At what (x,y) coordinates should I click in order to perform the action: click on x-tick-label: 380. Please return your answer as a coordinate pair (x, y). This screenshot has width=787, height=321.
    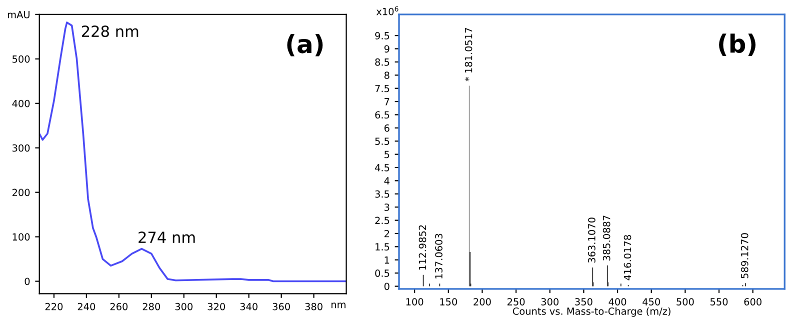
    Looking at the image, I should click on (313, 306).